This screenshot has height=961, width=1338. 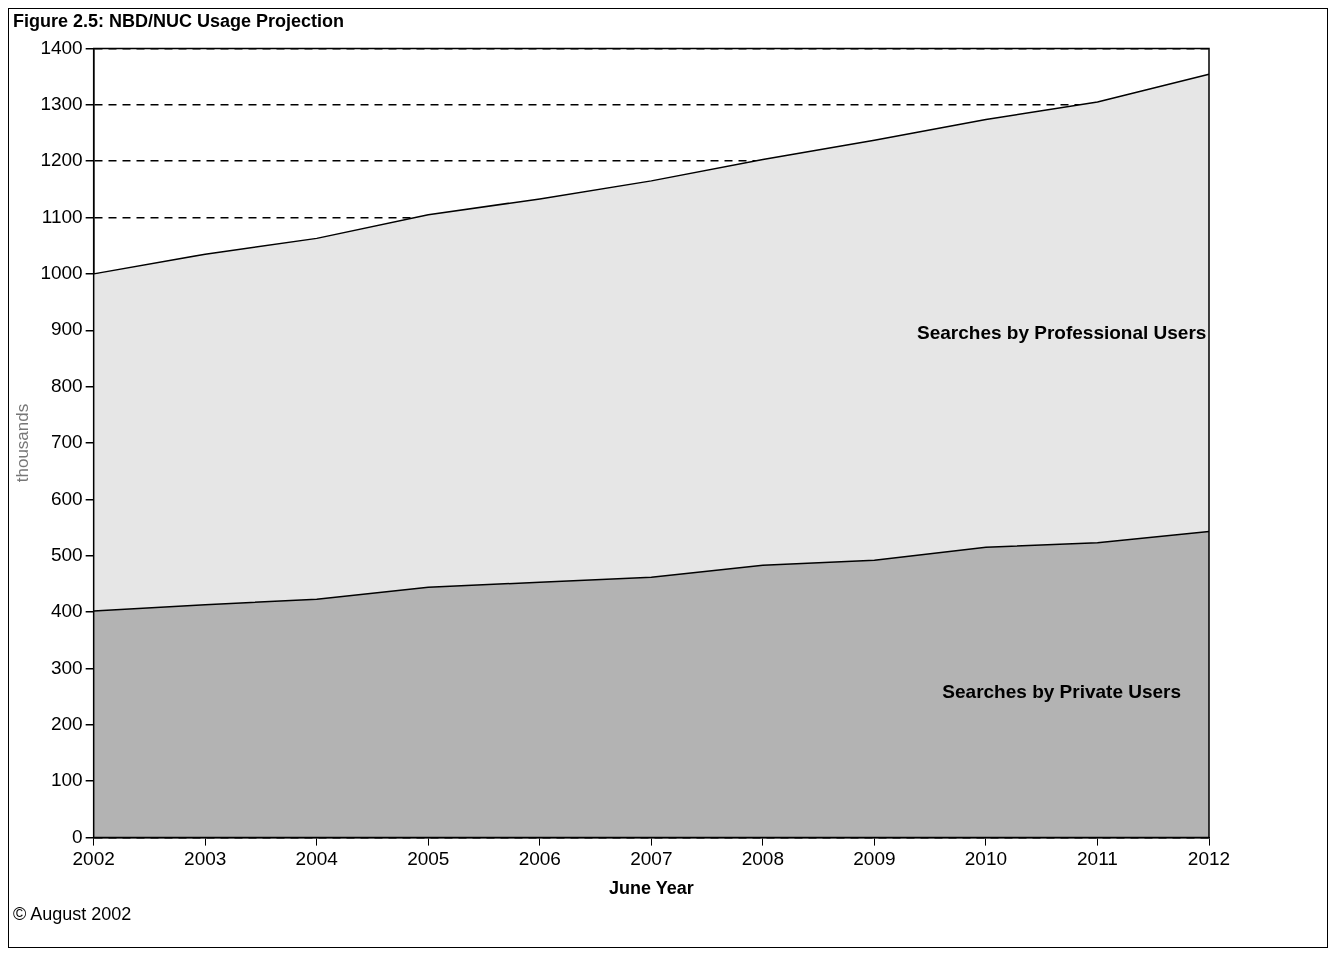 I want to click on y-tick-label: 1200, so click(x=61, y=160).